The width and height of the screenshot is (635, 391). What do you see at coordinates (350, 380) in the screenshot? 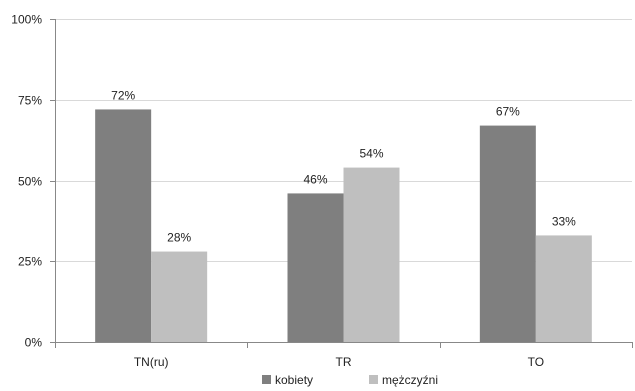
I see `legend: kobiety mężczyźni` at bounding box center [350, 380].